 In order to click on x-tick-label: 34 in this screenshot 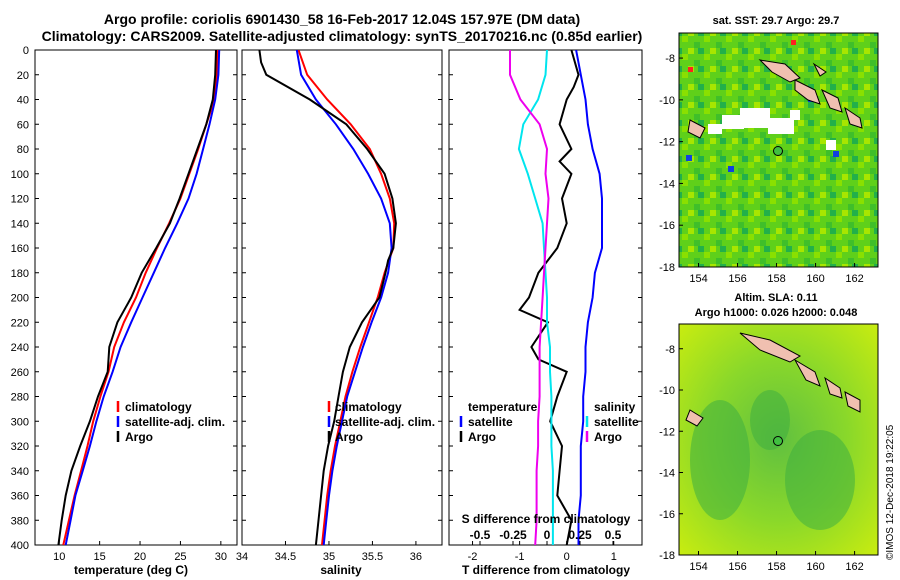, I will do `click(242, 557)`.